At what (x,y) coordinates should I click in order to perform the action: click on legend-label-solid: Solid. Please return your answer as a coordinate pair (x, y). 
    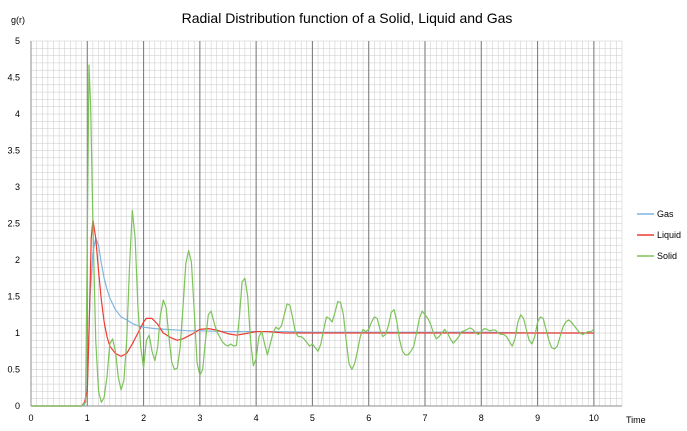
    Looking at the image, I should click on (667, 256).